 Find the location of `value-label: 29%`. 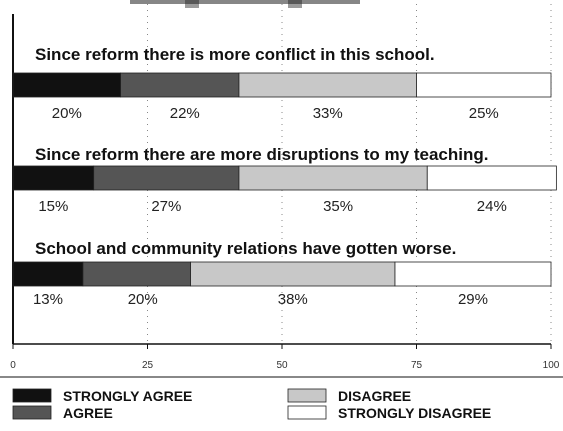

value-label: 29% is located at coordinates (473, 299).